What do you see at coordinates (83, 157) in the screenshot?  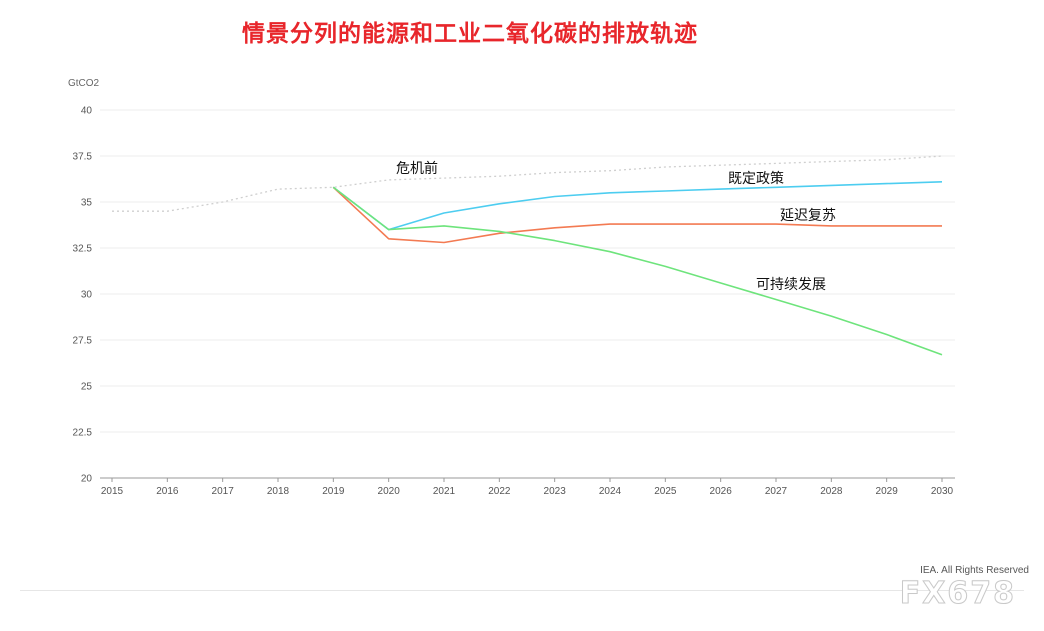 I see `y-tick-label: 37.5` at bounding box center [83, 157].